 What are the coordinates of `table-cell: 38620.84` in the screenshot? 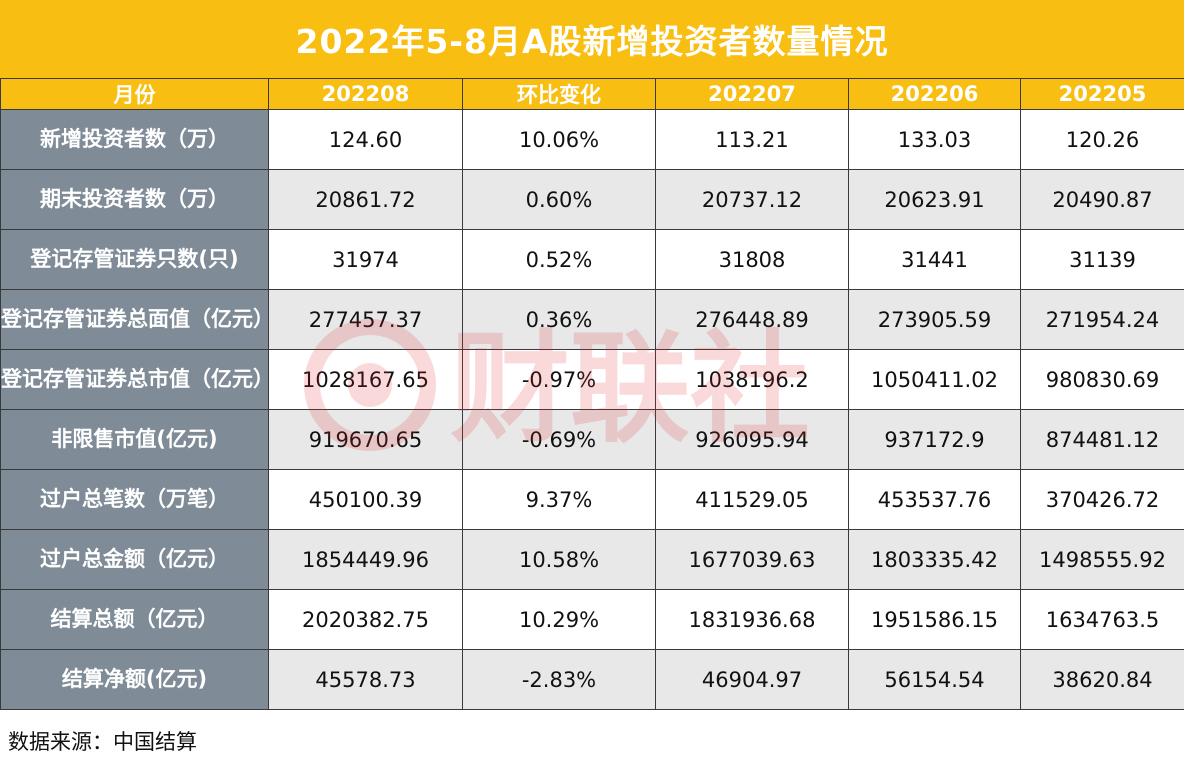 It's located at (1102, 679).